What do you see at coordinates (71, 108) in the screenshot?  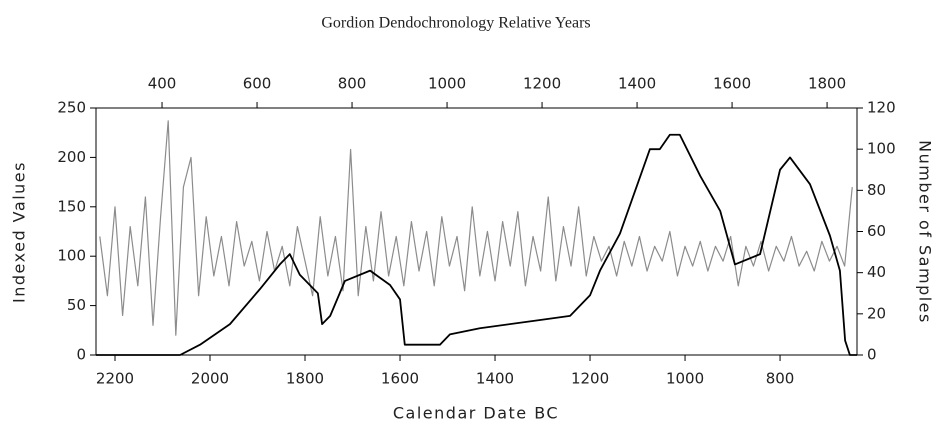 I see `y-tick-label: 250` at bounding box center [71, 108].